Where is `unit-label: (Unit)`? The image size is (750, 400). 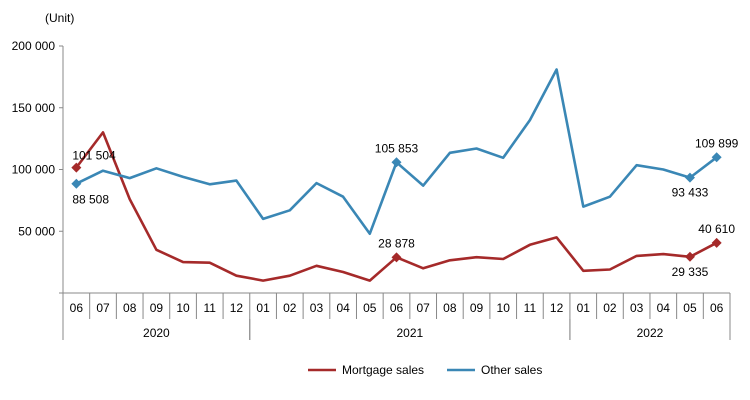
unit-label: (Unit) is located at coordinates (59, 18).